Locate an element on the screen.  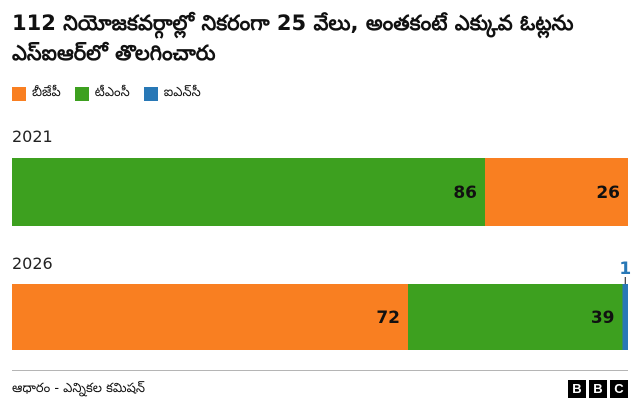
legend-swatch-tmc is located at coordinates (81, 94).